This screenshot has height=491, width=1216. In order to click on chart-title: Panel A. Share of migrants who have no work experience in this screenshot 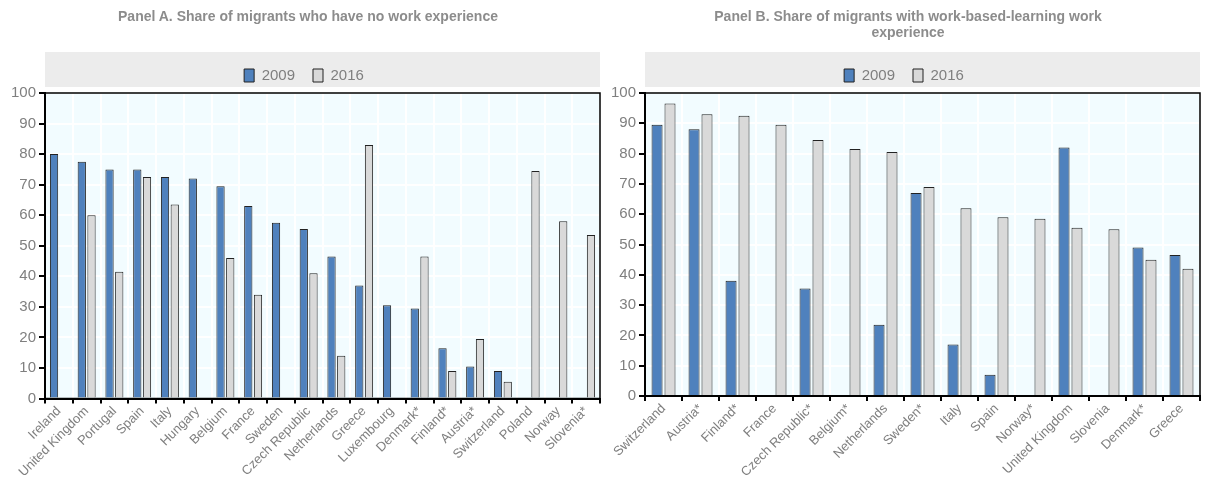, I will do `click(308, 17)`.